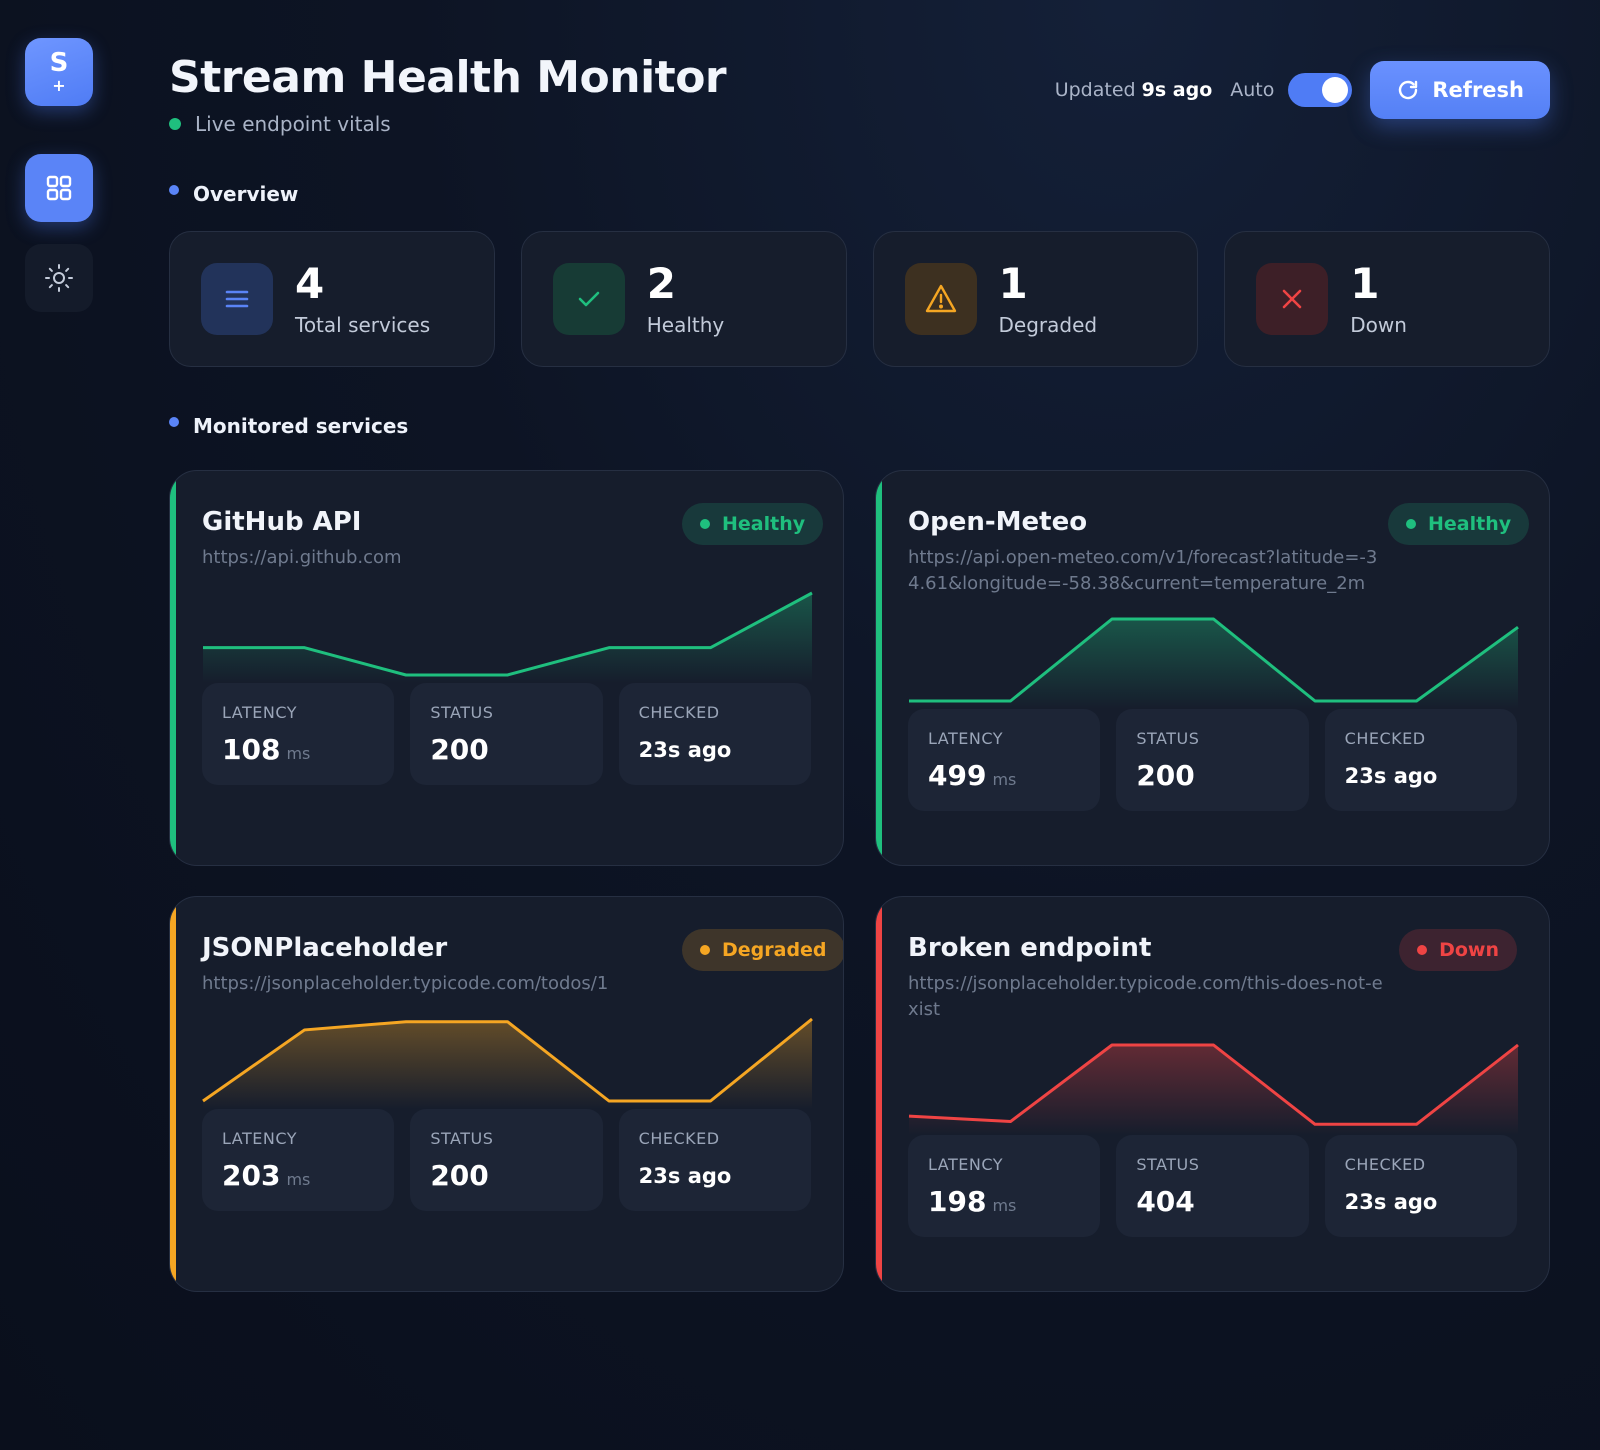 The height and width of the screenshot is (1450, 1600). I want to click on overview-stats: 4 Total services 2 Healthy 1 Degraded, so click(859, 299).